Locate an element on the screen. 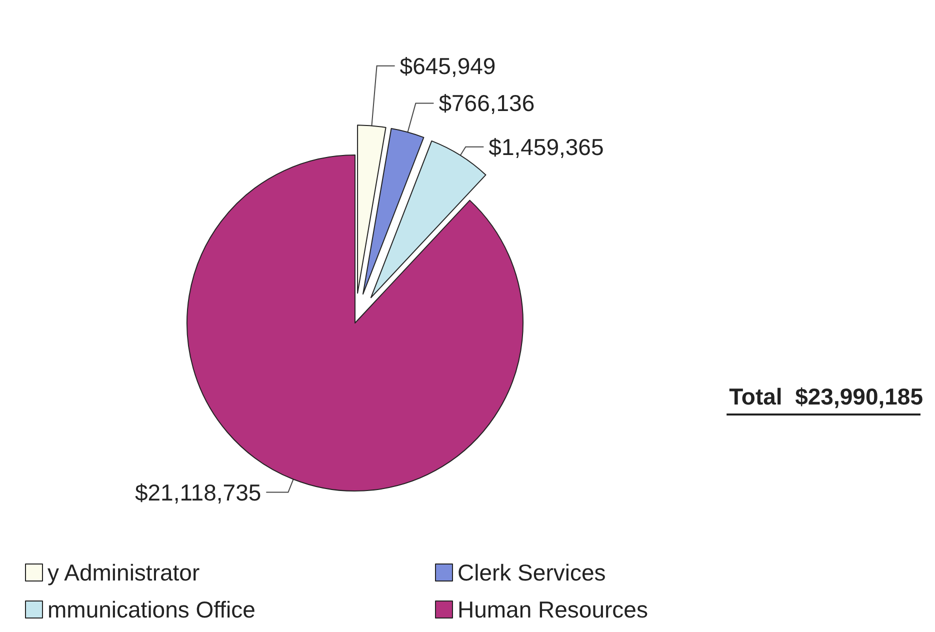  legend-label: Clerk Services is located at coordinates (532, 573).